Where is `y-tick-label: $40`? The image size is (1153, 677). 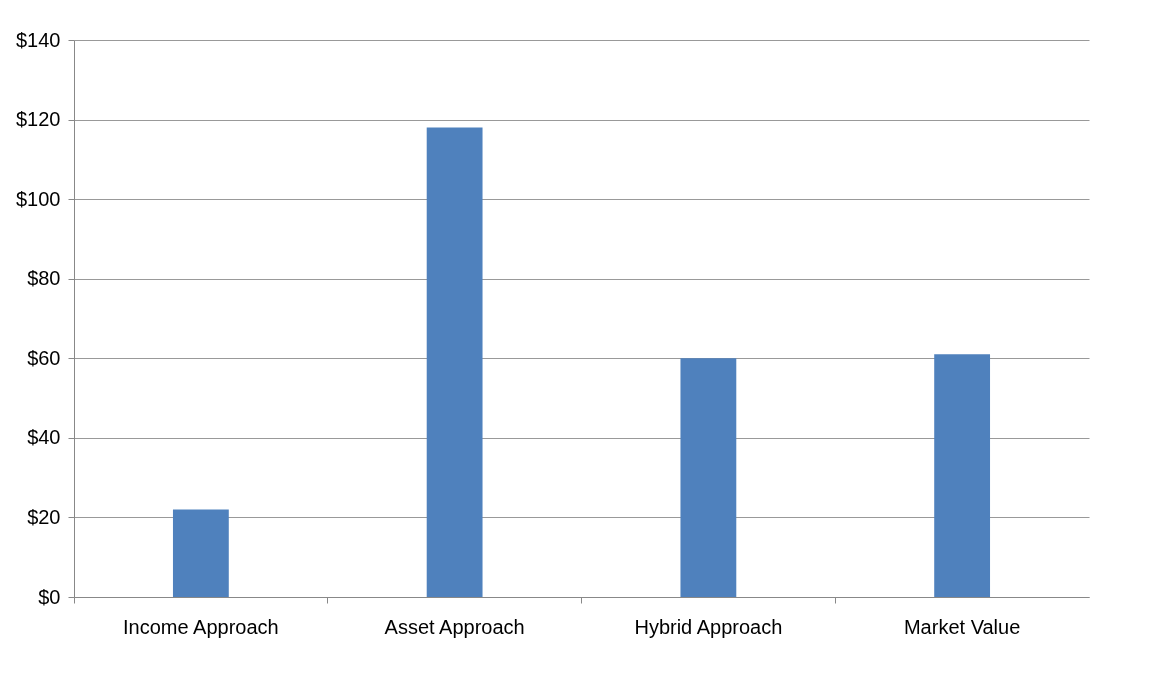 y-tick-label: $40 is located at coordinates (44, 437).